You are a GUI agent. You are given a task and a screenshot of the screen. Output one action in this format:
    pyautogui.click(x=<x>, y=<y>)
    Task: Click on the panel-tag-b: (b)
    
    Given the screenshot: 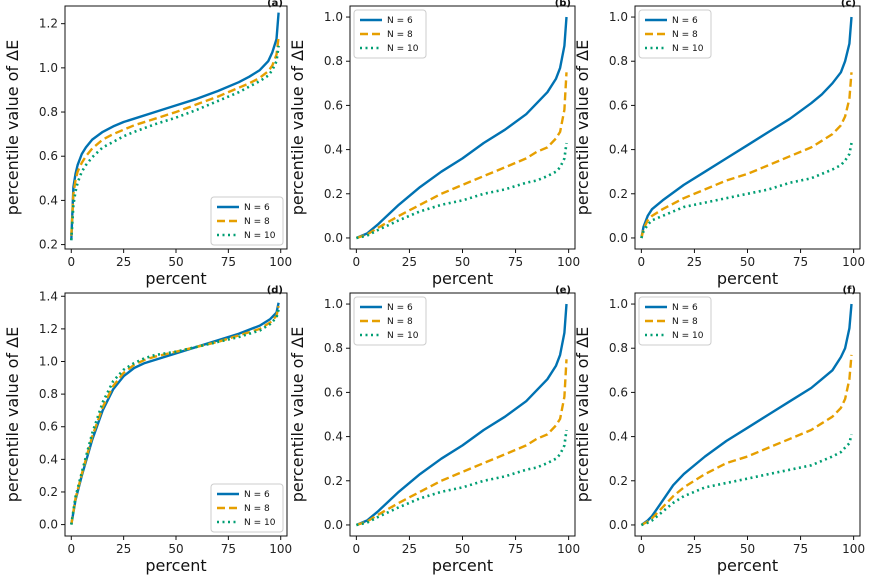 What is the action you would take?
    pyautogui.click(x=563, y=4)
    